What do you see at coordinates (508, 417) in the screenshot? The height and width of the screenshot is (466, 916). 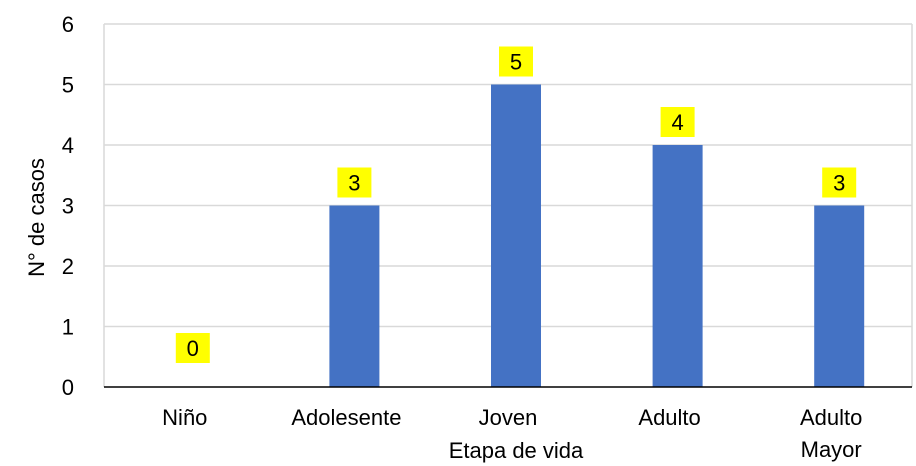 I see `x-tick-label: Joven` at bounding box center [508, 417].